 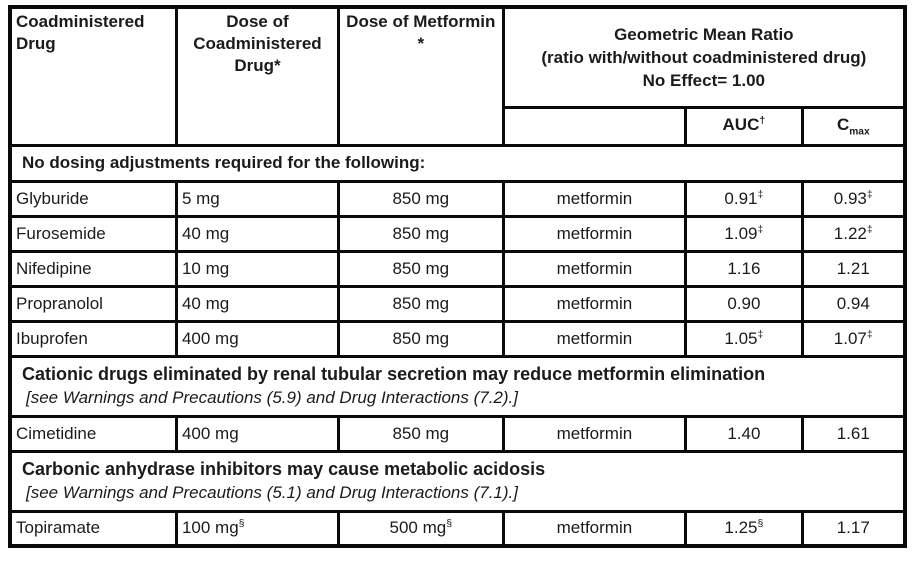 What do you see at coordinates (93, 338) in the screenshot?
I see `drug-name-cell: Ibuprofen` at bounding box center [93, 338].